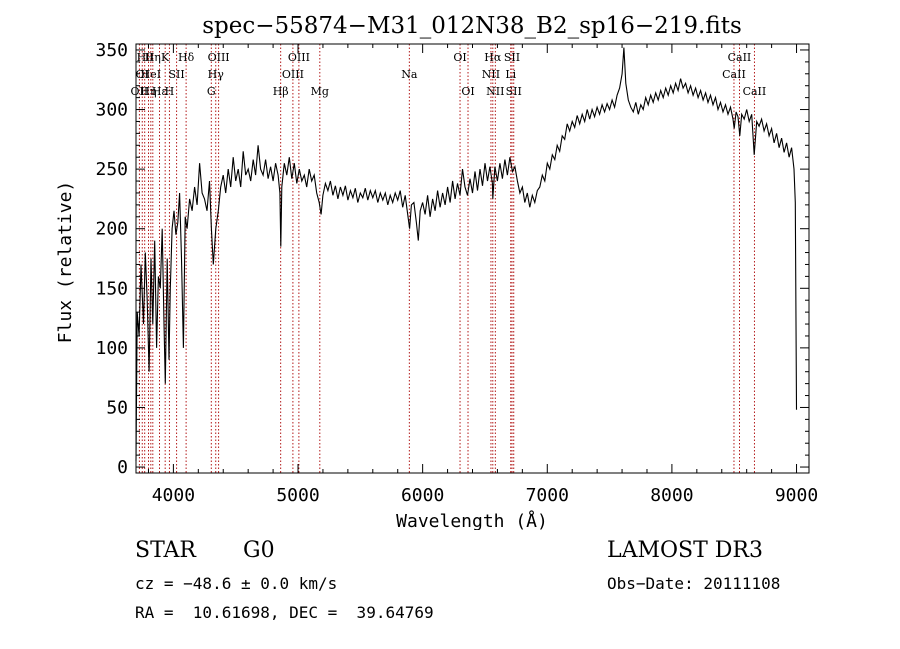  What do you see at coordinates (547, 495) in the screenshot?
I see `x-tick-label-3: 7000` at bounding box center [547, 495].